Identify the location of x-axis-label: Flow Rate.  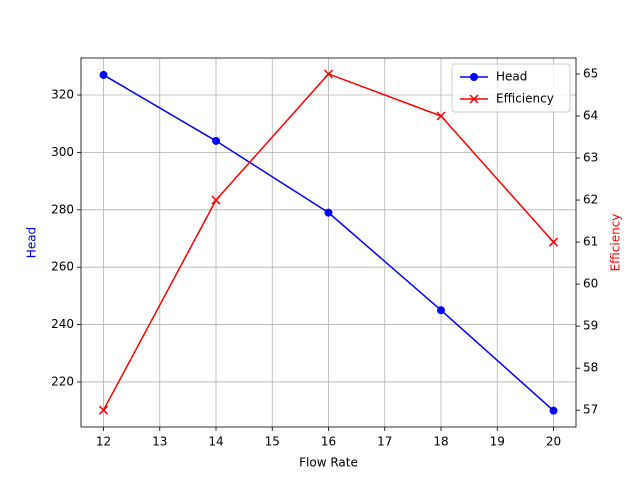
(328, 463).